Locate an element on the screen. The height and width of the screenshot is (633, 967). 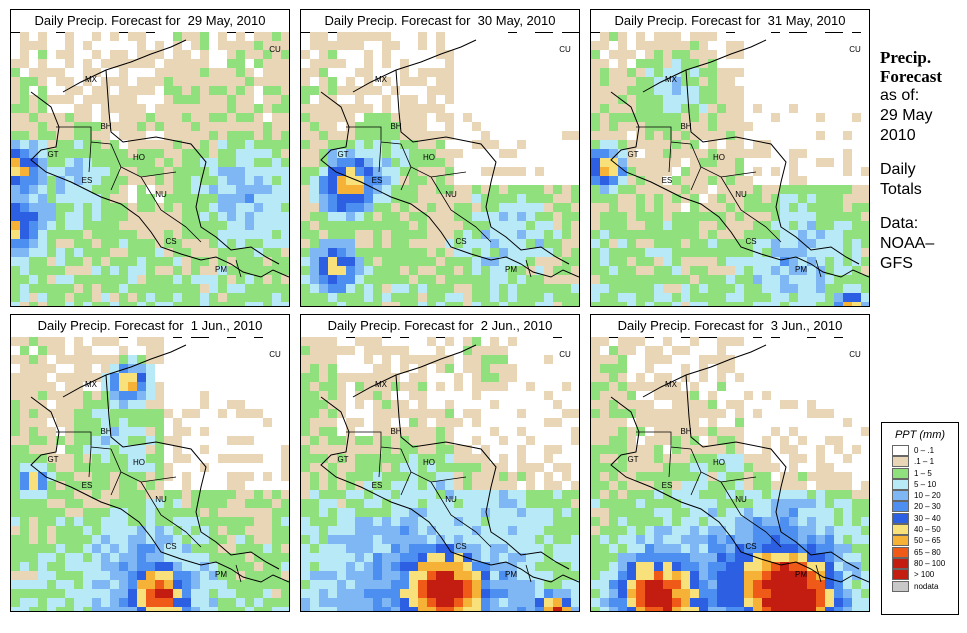
country-label: MX is located at coordinates (381, 79).